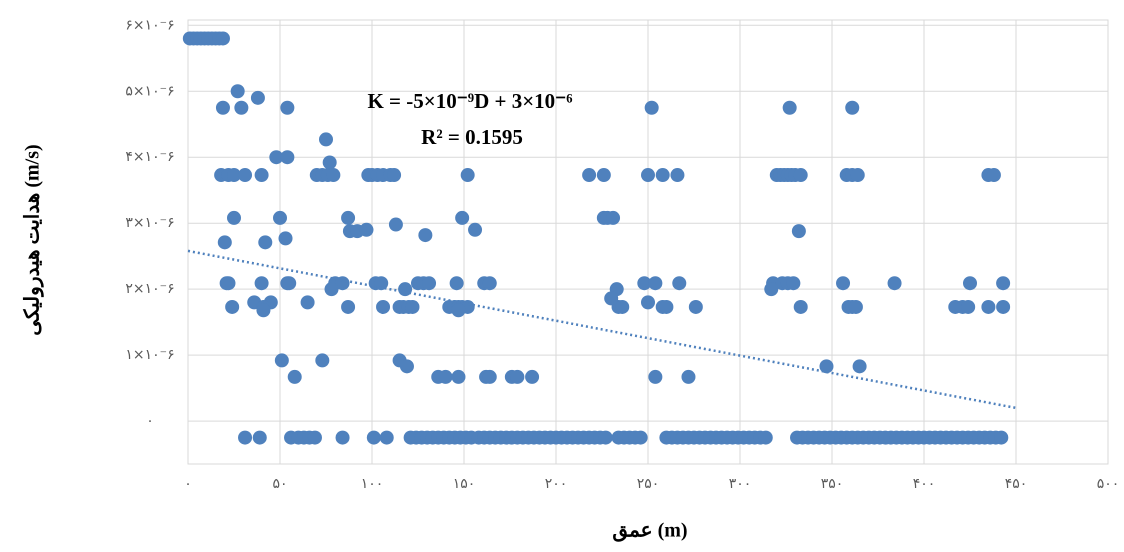 This screenshot has height=552, width=1124. I want to click on r-squared: R² = 0.1595, so click(472, 137).